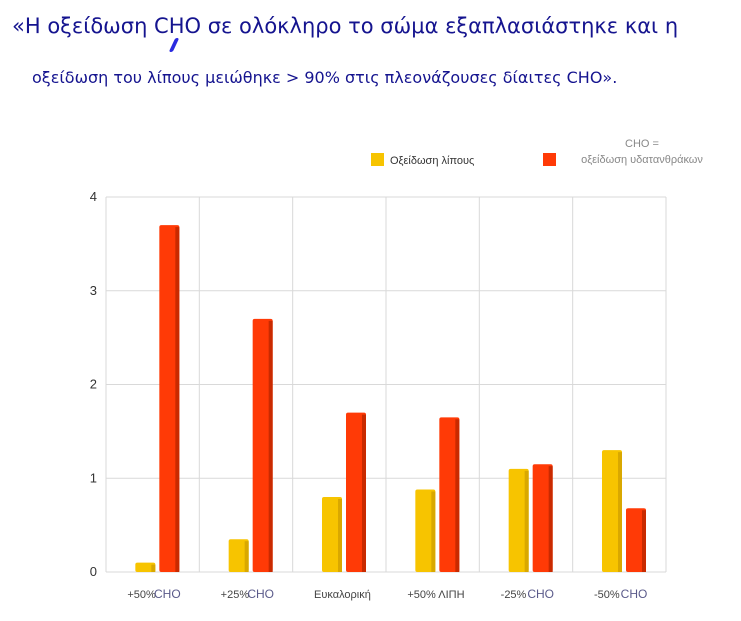  Describe the element at coordinates (93, 196) in the screenshot. I see `y-tick-label: 4` at that location.